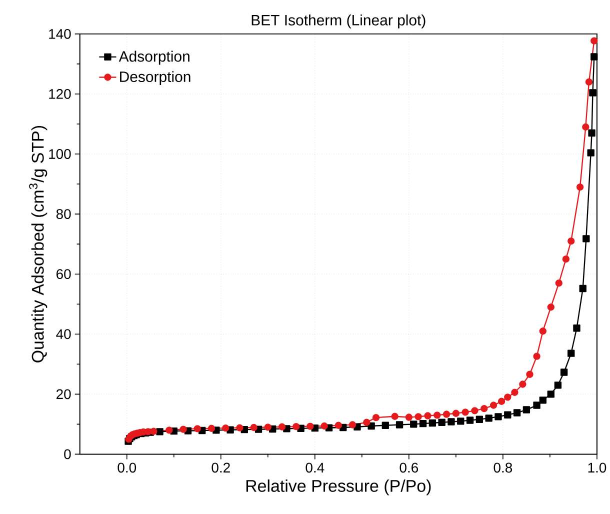 This screenshot has height=514, width=610. Describe the element at coordinates (503, 467) in the screenshot. I see `x-tick-label: 0.8` at that location.